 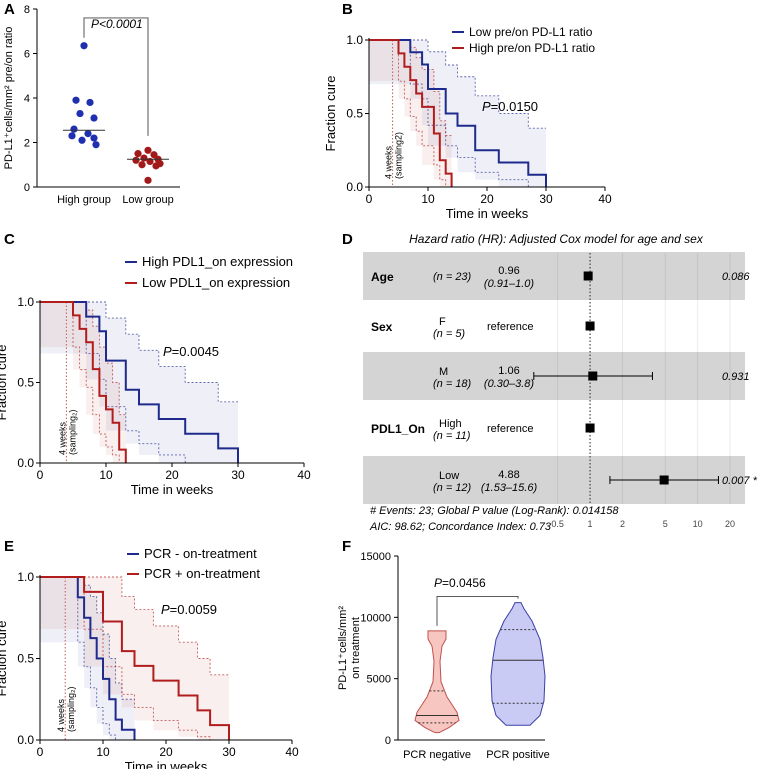 I want to click on row-ci: (1.53–15.6), so click(x=509, y=488).